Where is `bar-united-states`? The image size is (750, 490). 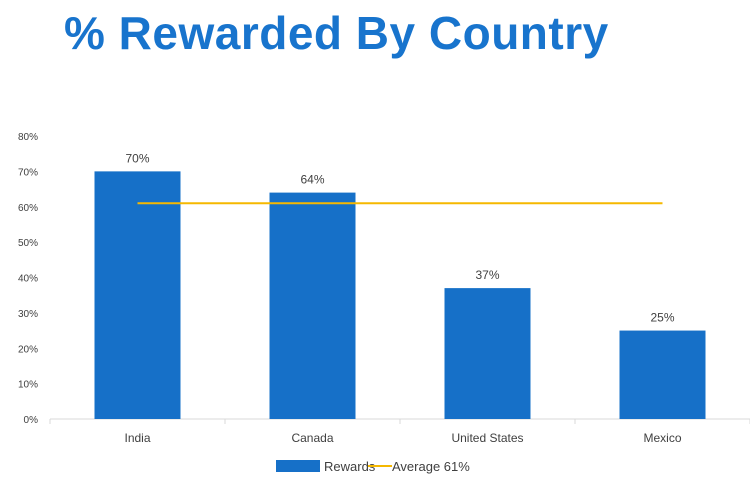
bar-united-states is located at coordinates (487, 353).